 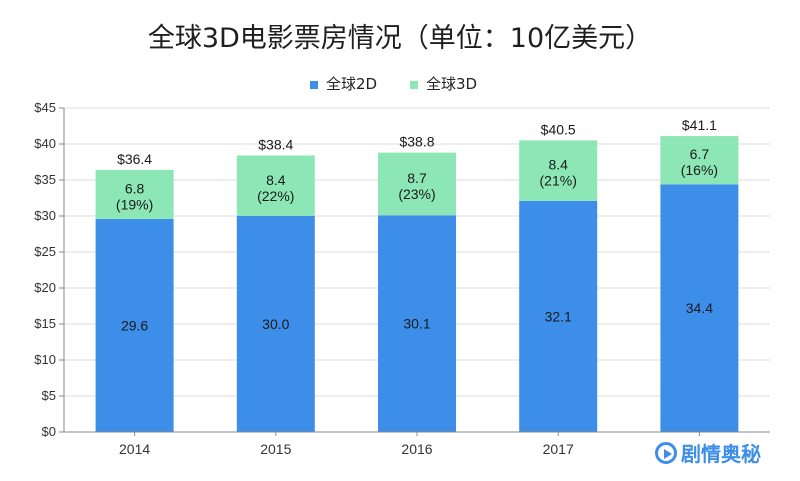 I want to click on y-tick-label: $20, so click(x=45, y=287).